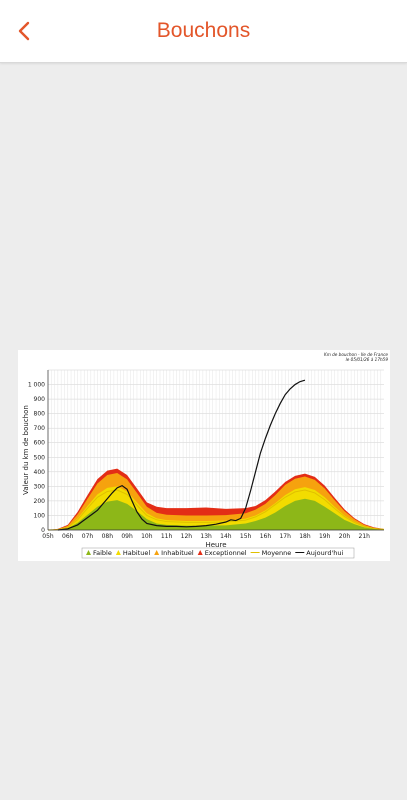 The image size is (407, 800). I want to click on chart-note: Km de bouchon - Ile de France, so click(356, 354).